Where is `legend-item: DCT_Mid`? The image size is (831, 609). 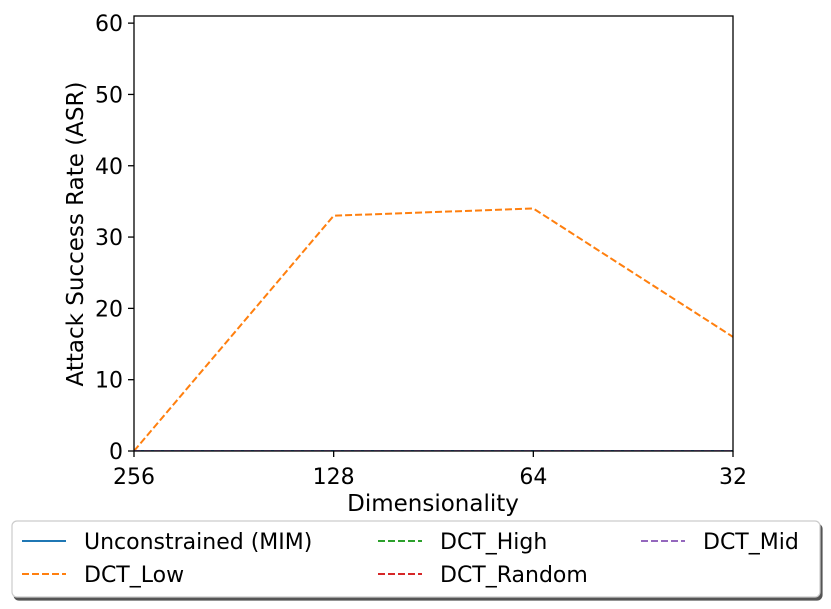
legend-item: DCT_Mid is located at coordinates (720, 542).